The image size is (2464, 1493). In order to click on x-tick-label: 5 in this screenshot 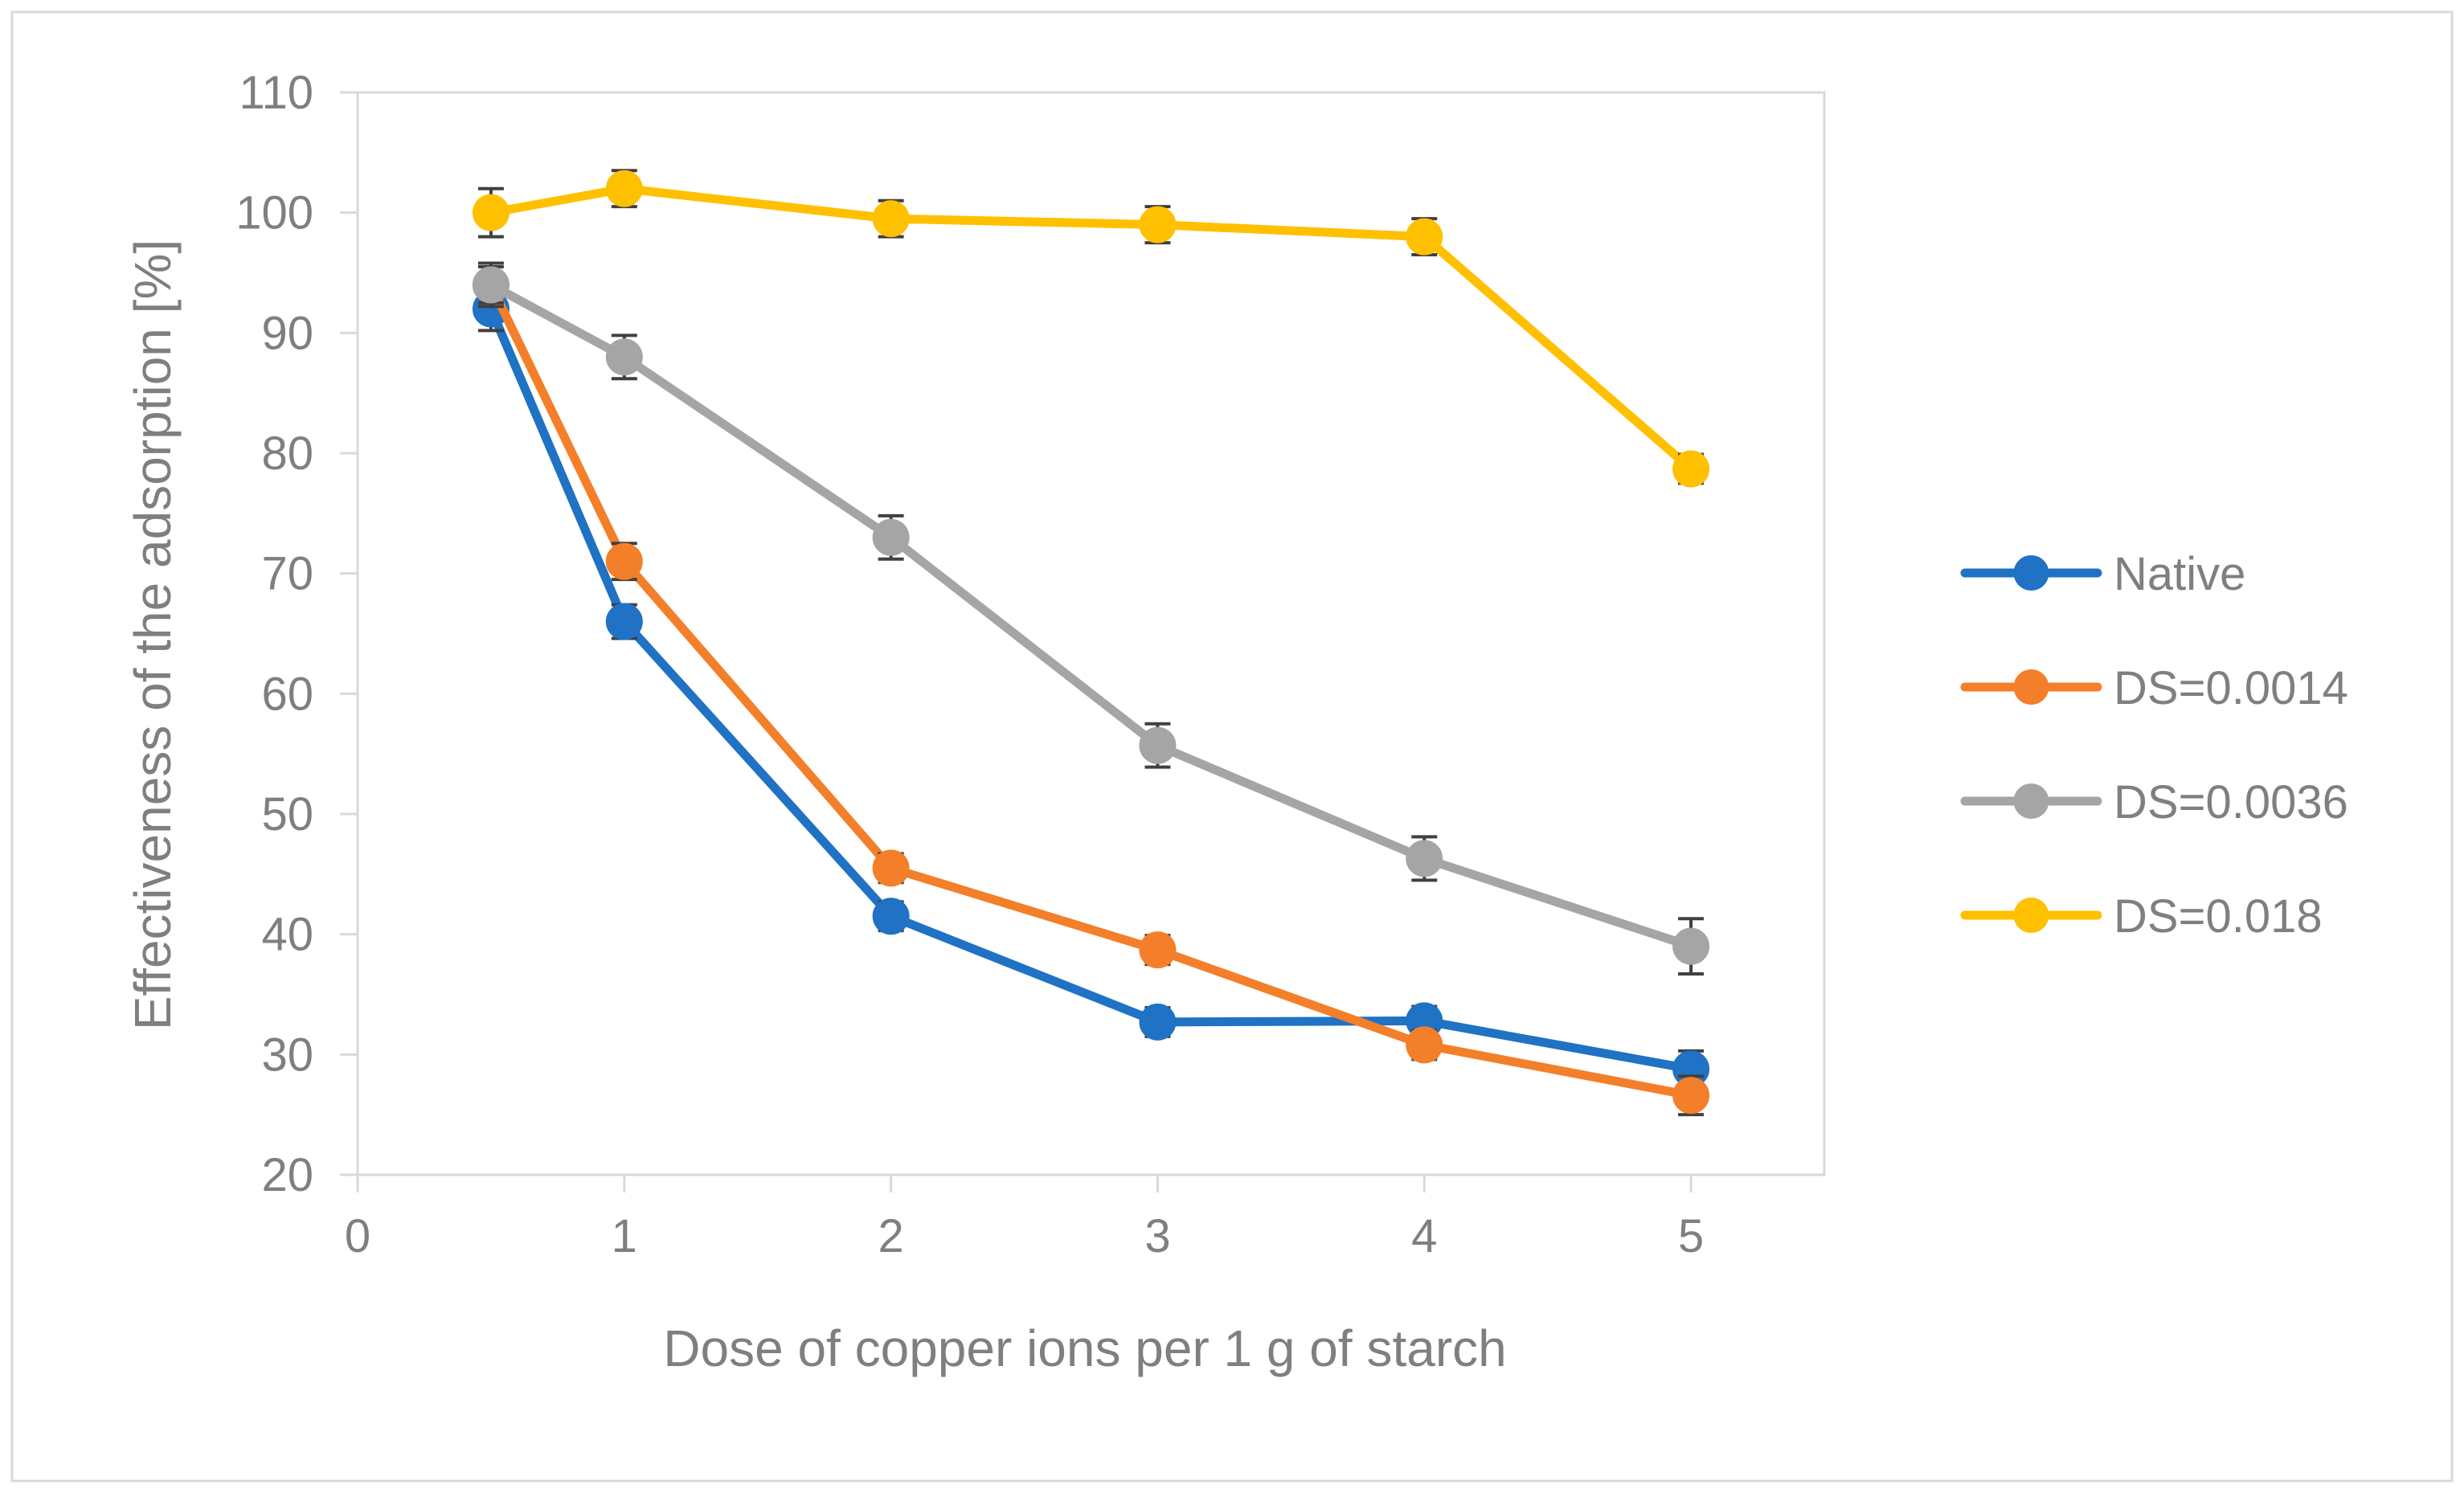, I will do `click(1691, 1236)`.